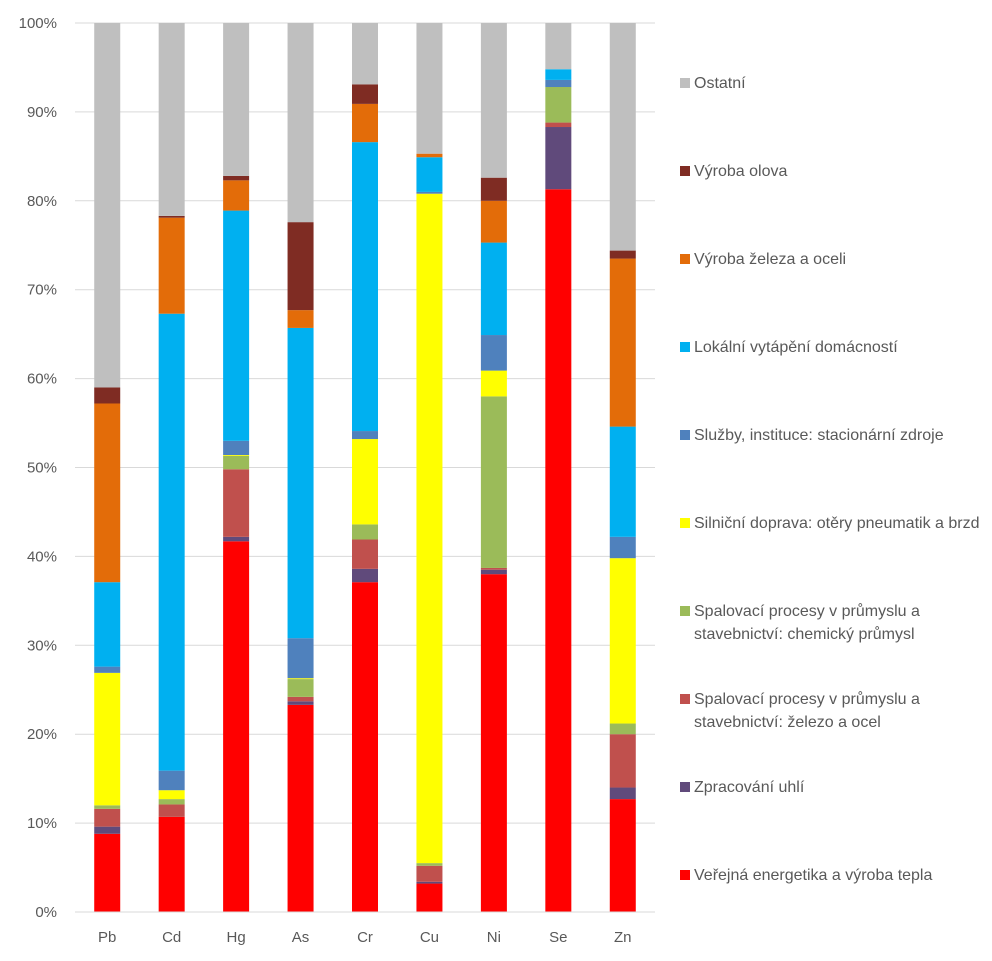 The width and height of the screenshot is (992, 961). What do you see at coordinates (796, 347) in the screenshot?
I see `legend-label: Lokální vytápění domácností` at bounding box center [796, 347].